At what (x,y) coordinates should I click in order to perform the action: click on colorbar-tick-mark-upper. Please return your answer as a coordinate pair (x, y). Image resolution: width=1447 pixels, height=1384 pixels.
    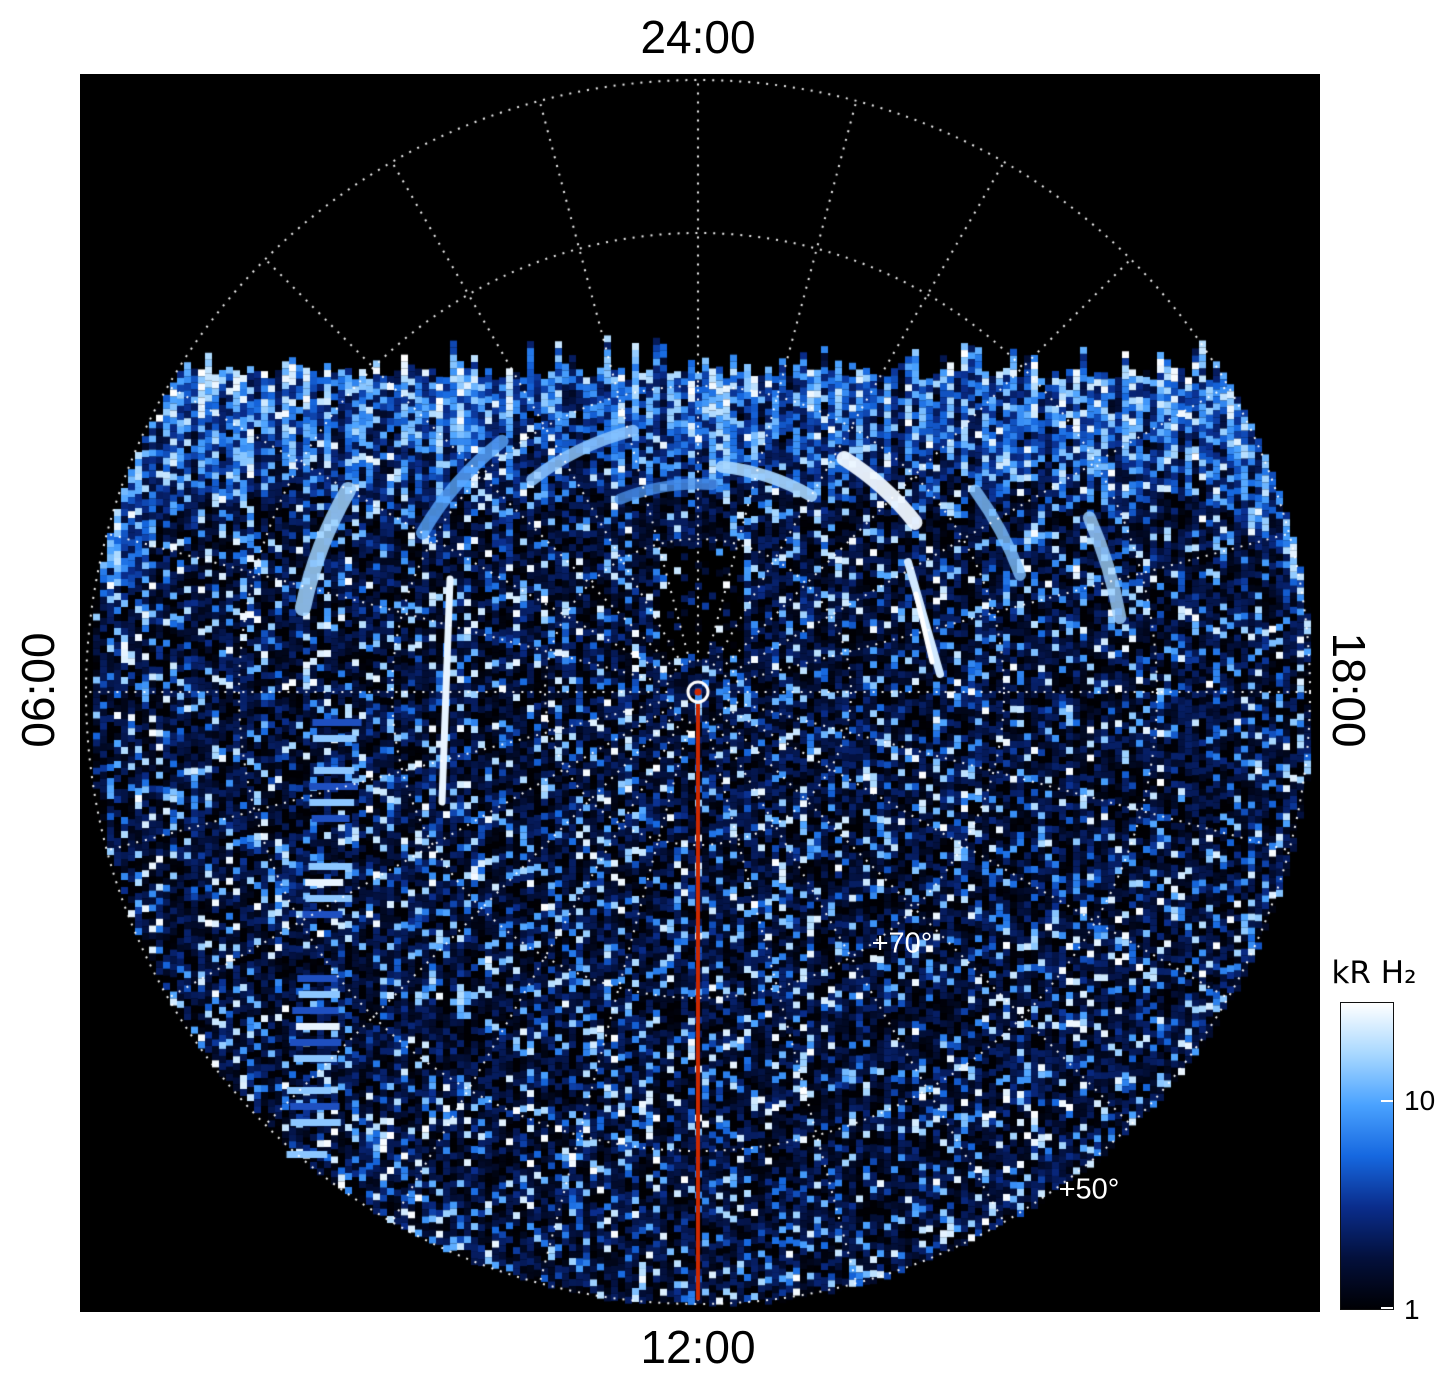
    Looking at the image, I should click on (1387, 1101).